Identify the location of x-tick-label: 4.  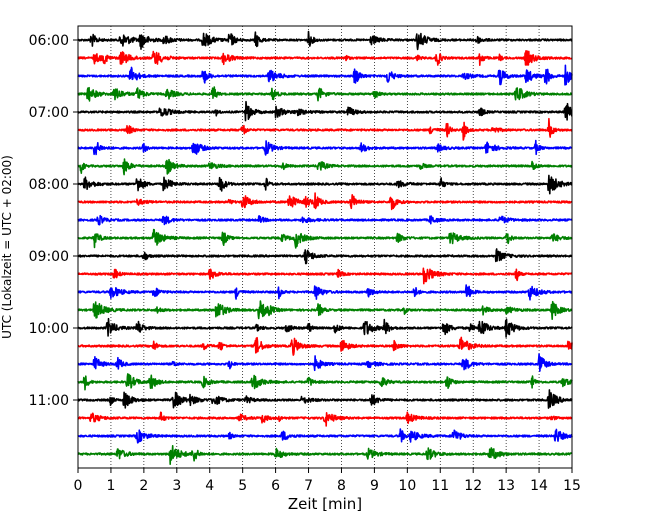
(209, 486).